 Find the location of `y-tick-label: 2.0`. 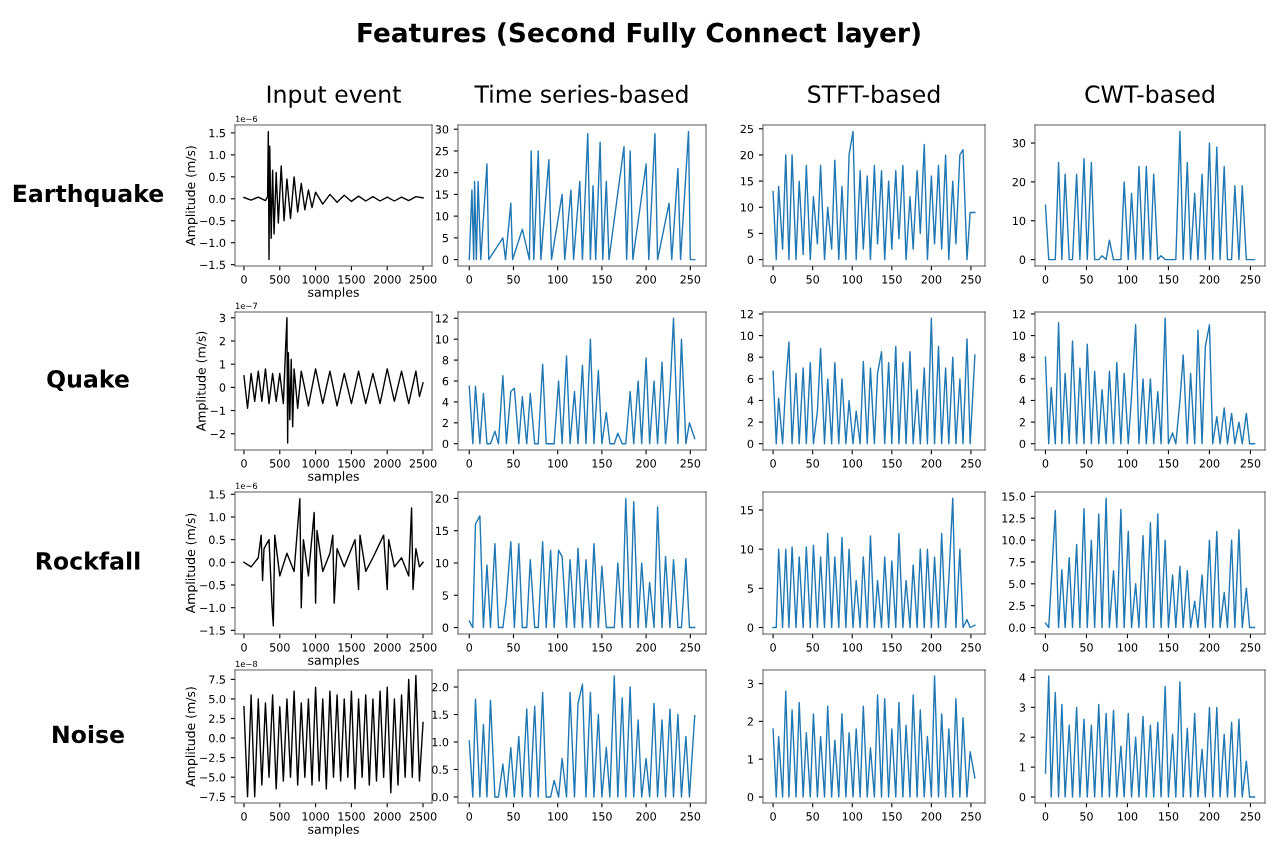

y-tick-label: 2.0 is located at coordinates (440, 687).